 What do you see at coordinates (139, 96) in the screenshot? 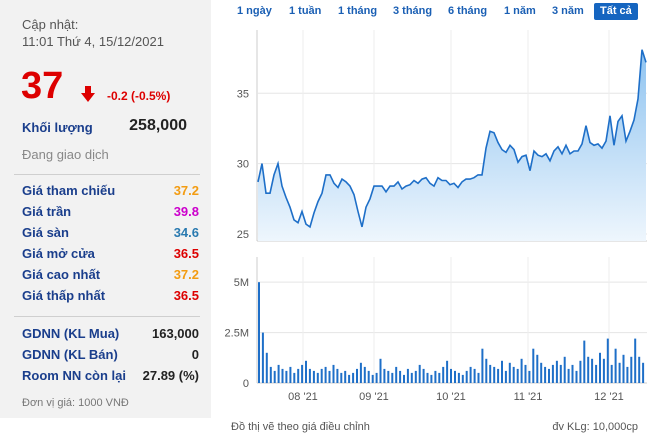
I see `price-change: -0.2 (-0.5%)` at bounding box center [139, 96].